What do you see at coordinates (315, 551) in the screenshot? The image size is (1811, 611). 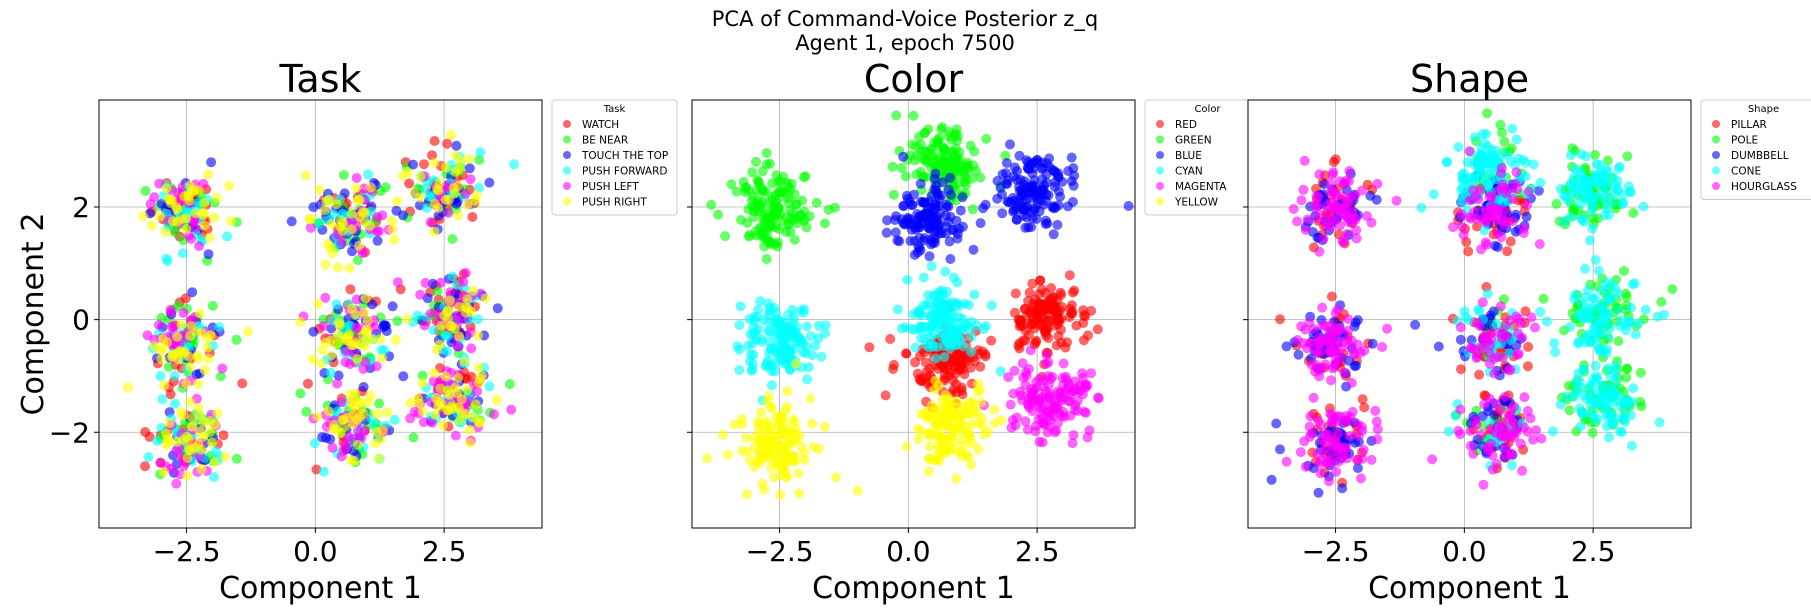 I see `x-tick-label: 0.0` at bounding box center [315, 551].